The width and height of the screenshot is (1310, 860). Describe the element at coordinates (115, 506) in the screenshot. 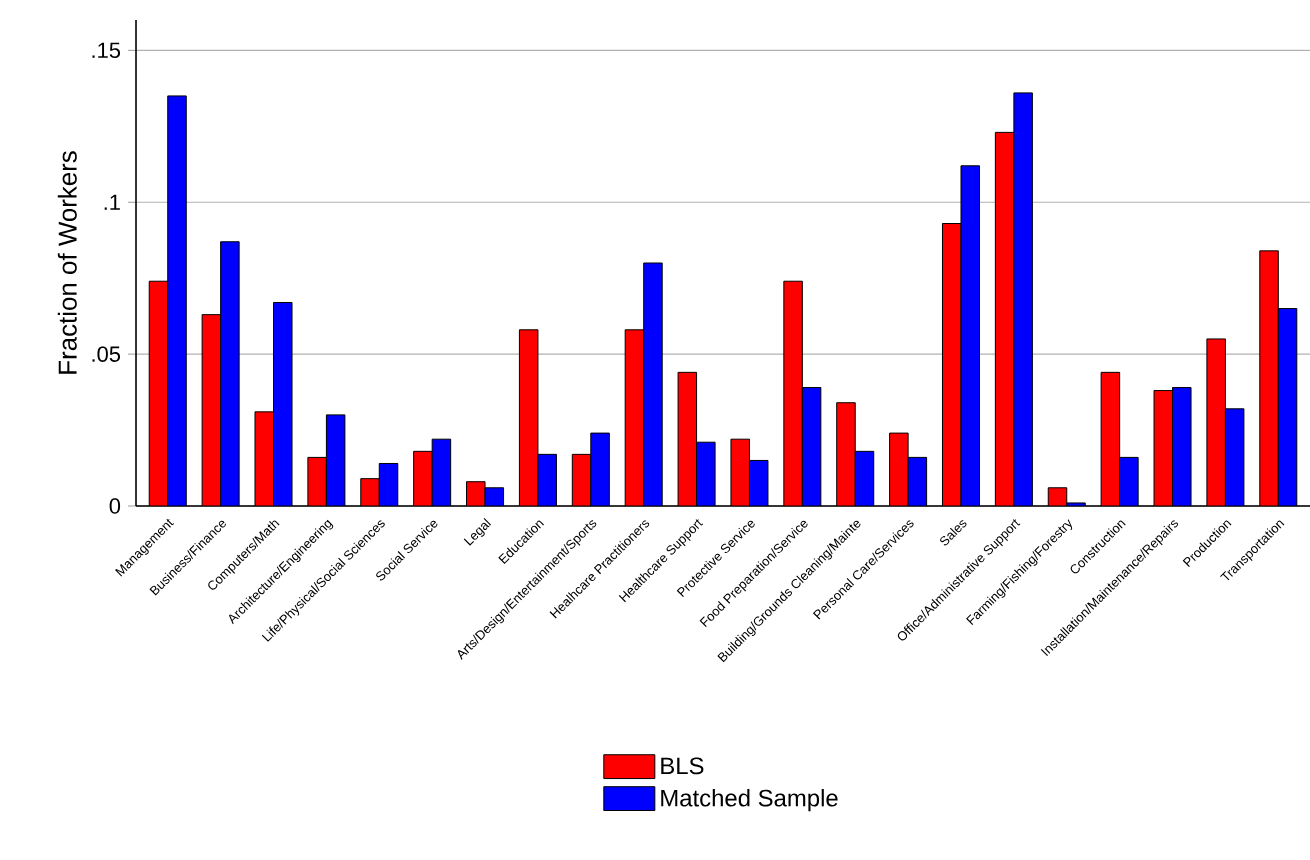

I see `y-tick-label: 0` at that location.